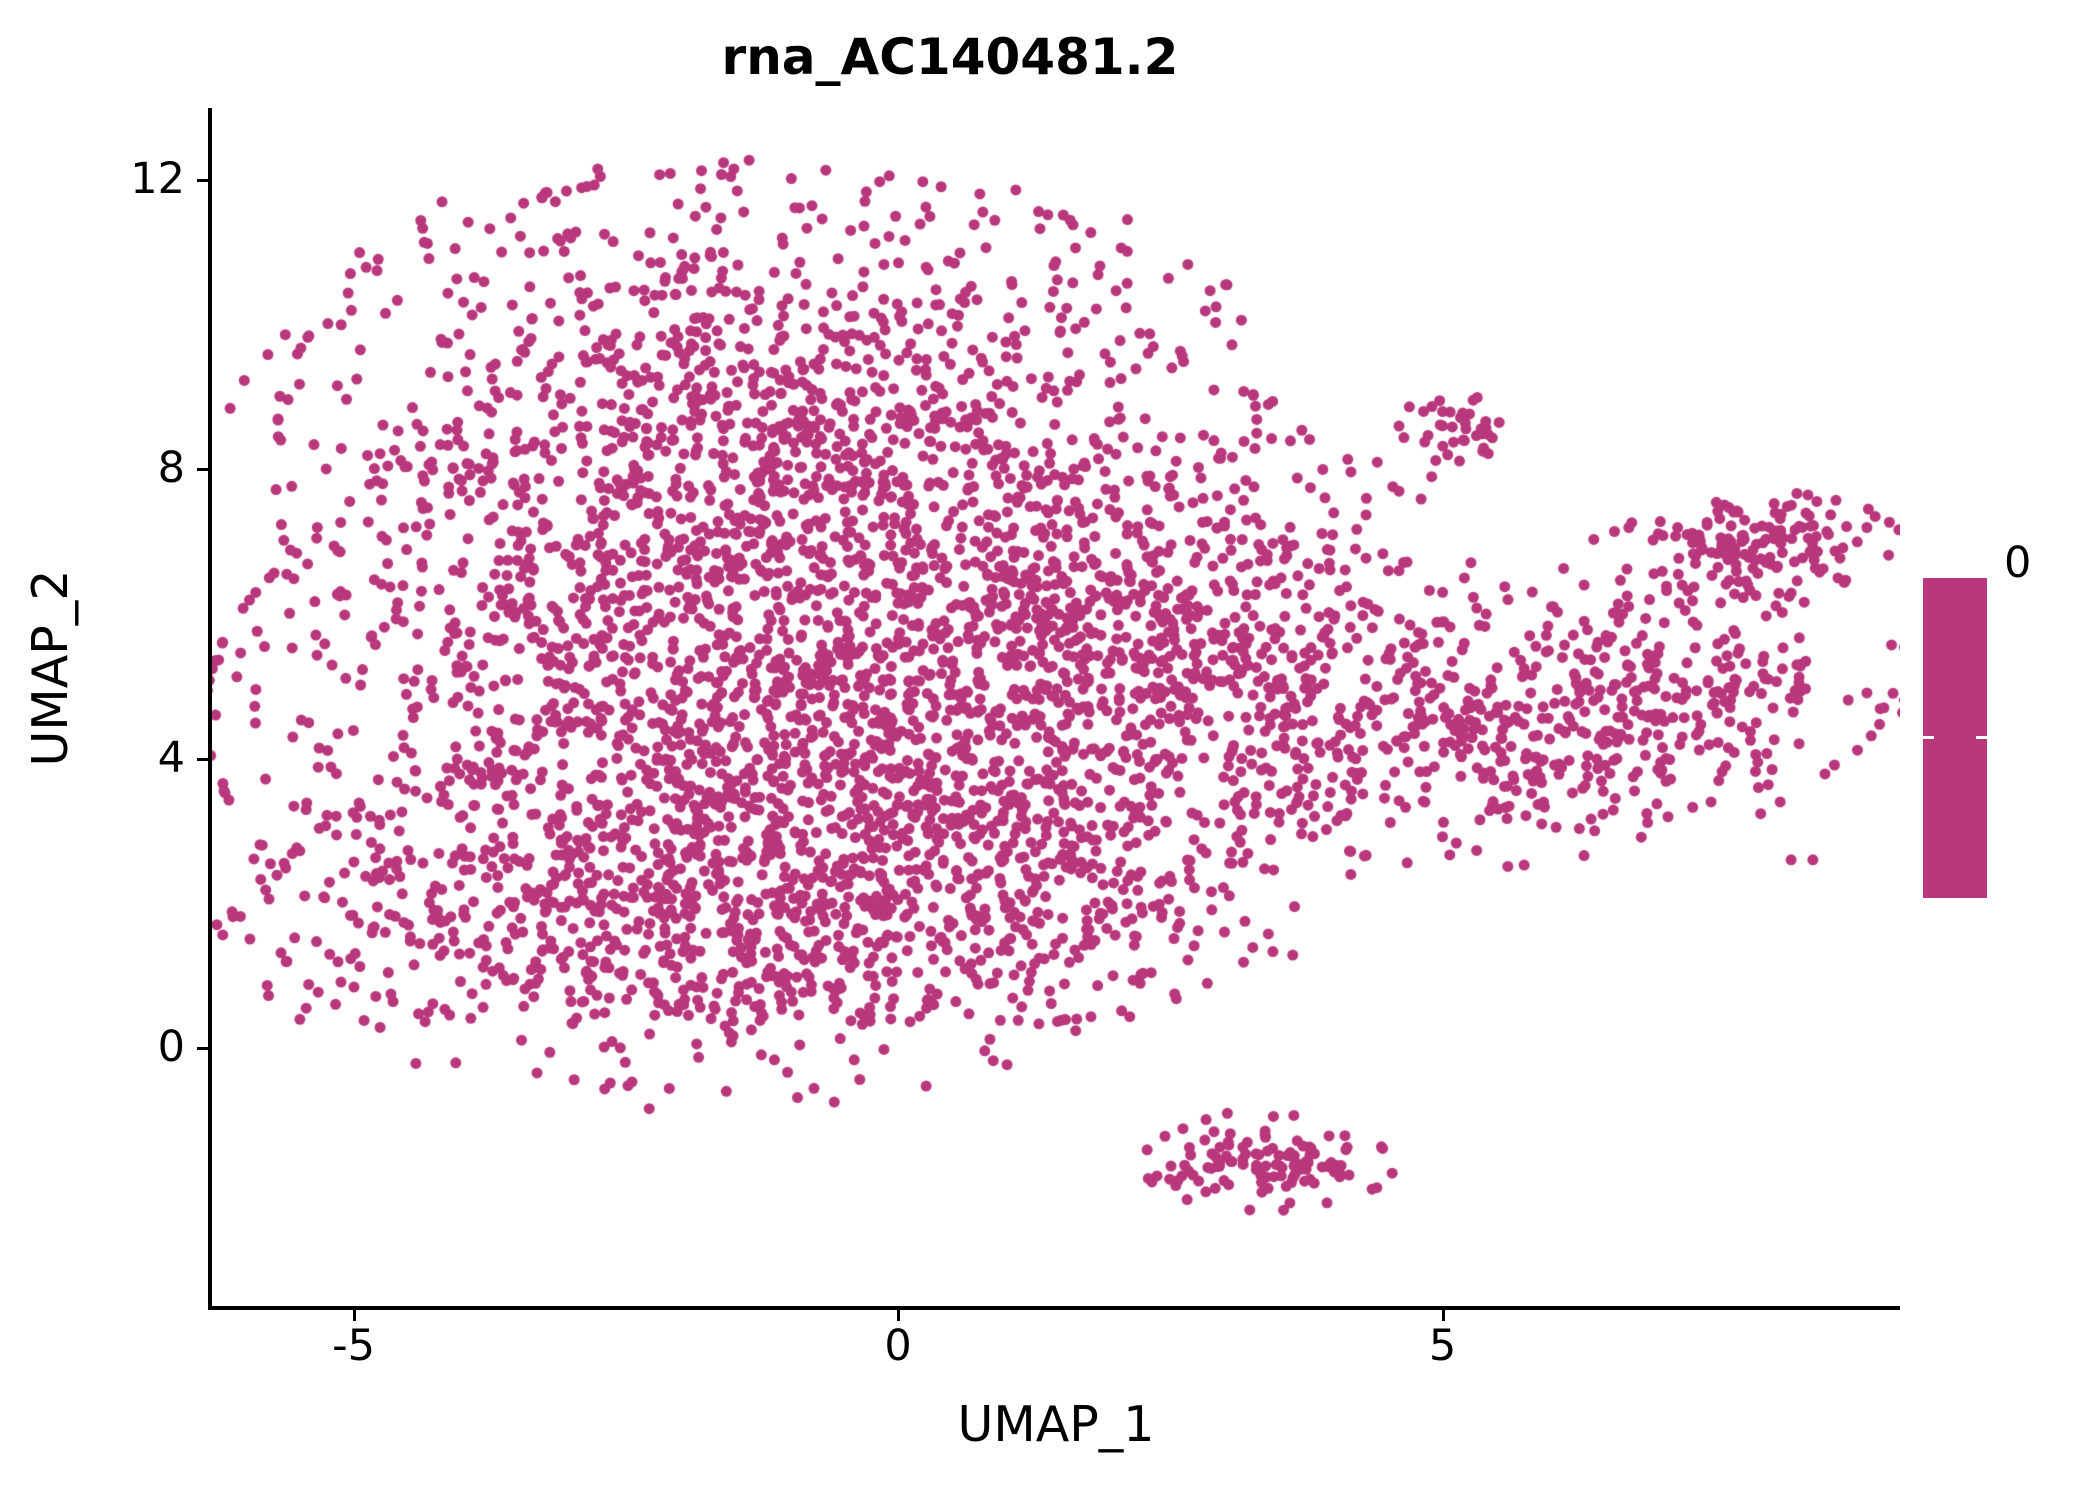 This screenshot has width=2100, height=1500. I want to click on y-axis-label-container: UMAP_2, so click(52, 668).